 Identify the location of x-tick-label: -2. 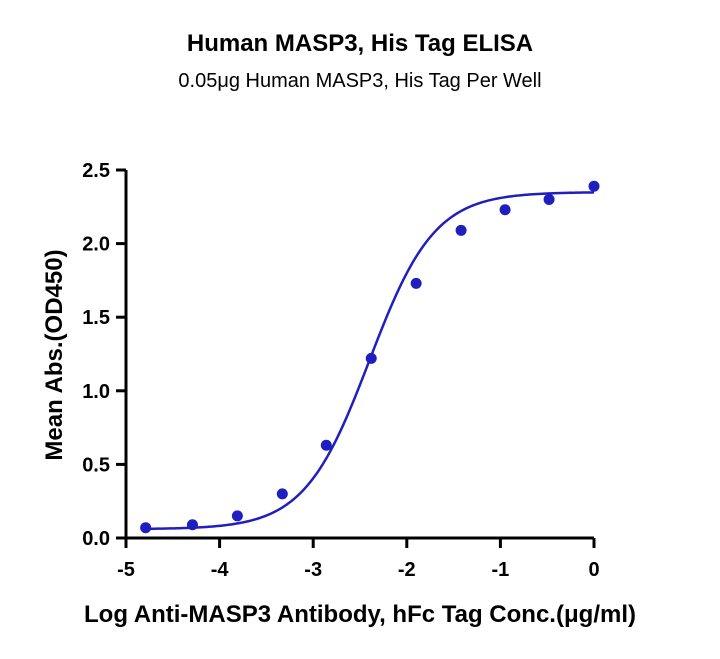
(407, 570).